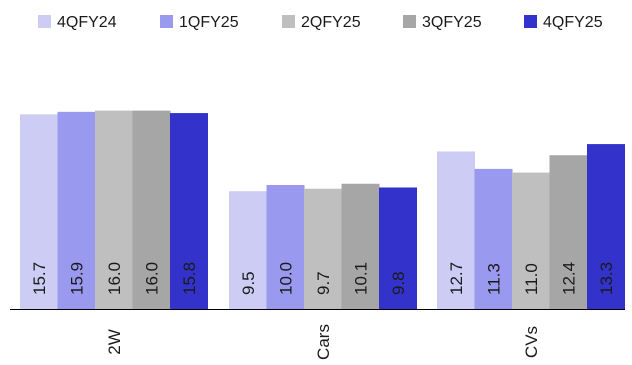  I want to click on bar-cvs-2qfy25, so click(531, 240).